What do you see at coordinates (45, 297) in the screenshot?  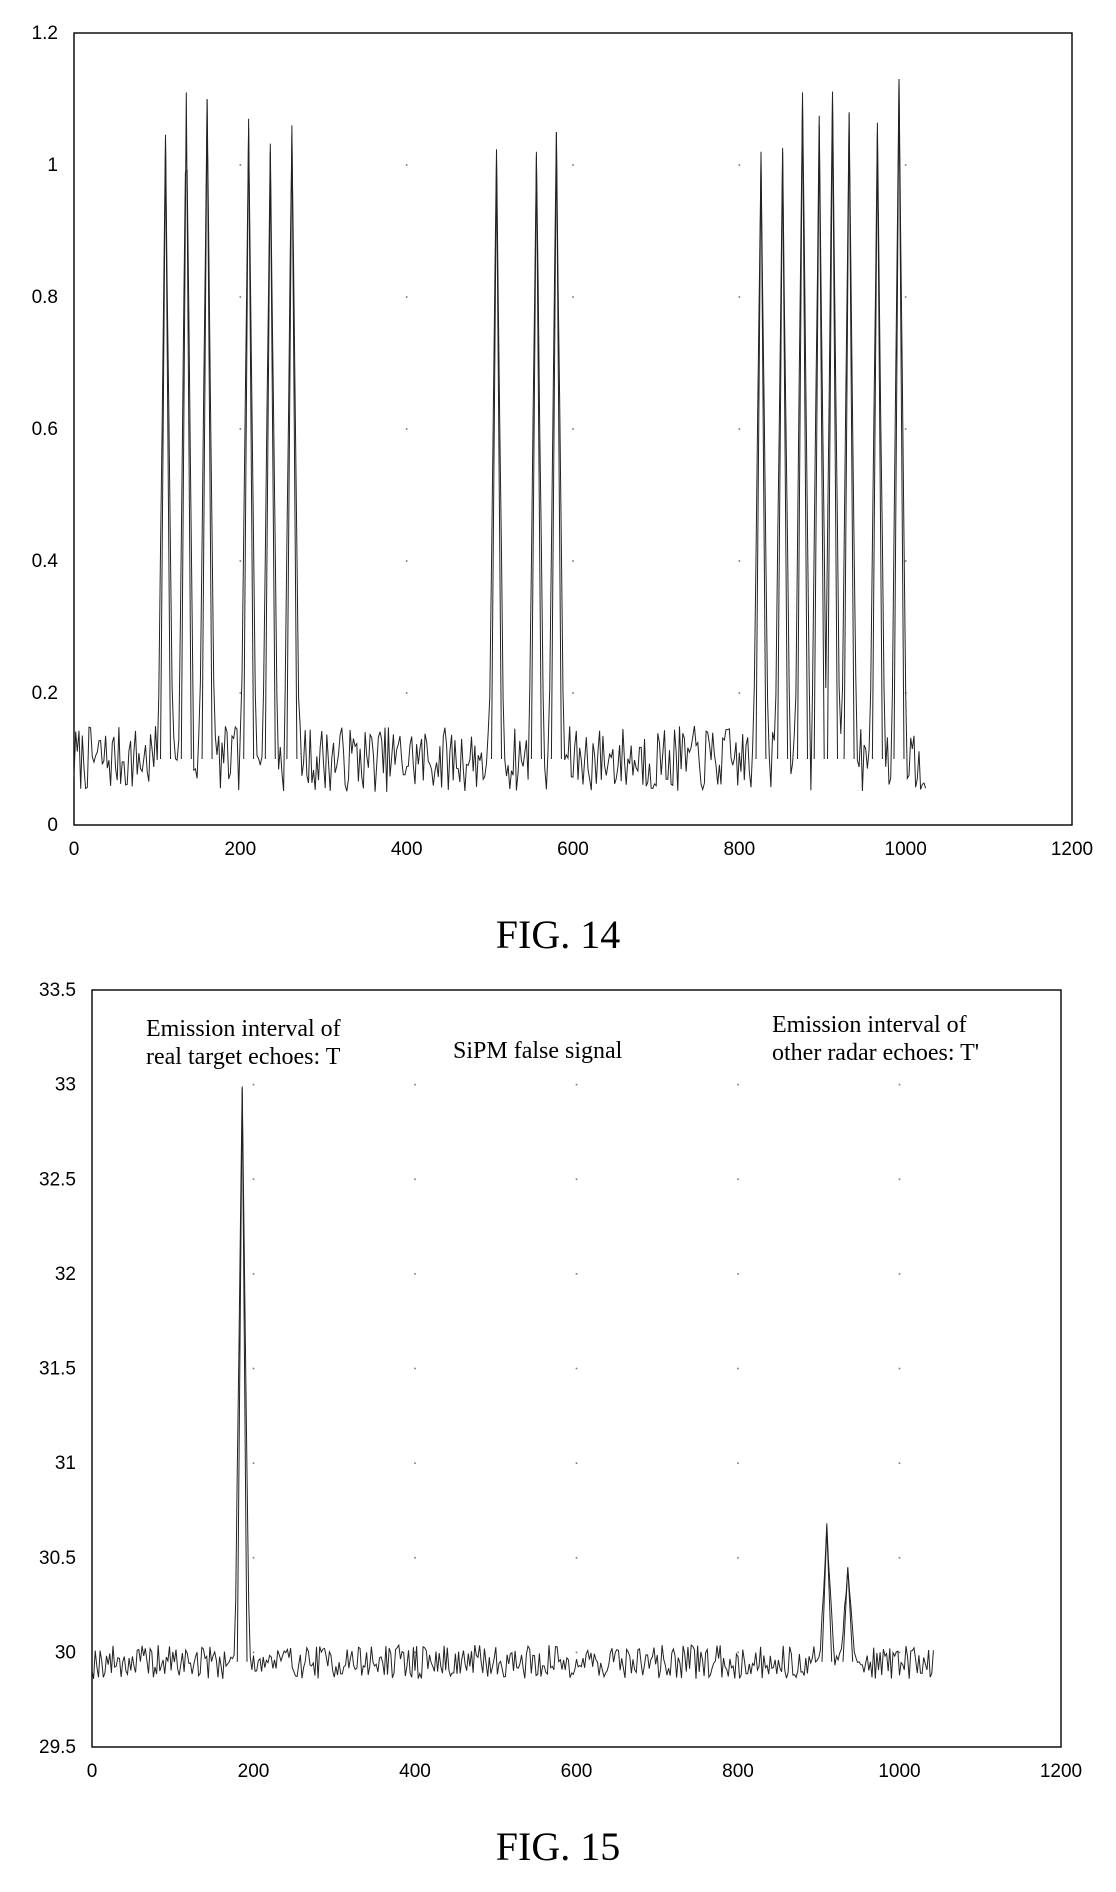 I see `y-tick-label: 0.8` at bounding box center [45, 297].